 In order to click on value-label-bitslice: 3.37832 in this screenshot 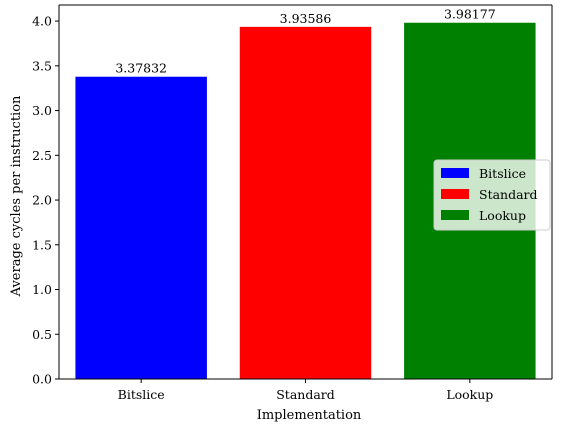, I will do `click(141, 68)`.